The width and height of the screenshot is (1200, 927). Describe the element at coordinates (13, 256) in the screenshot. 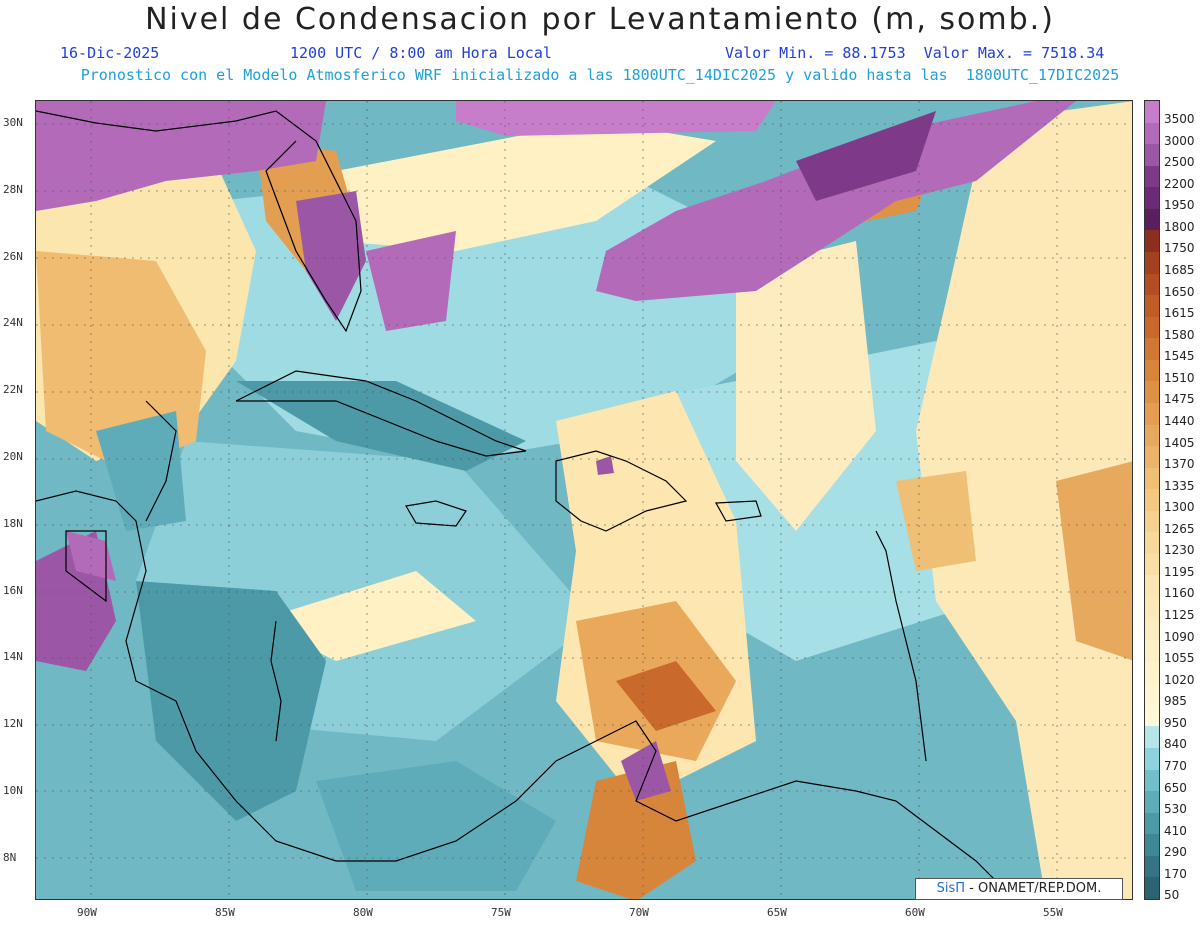

I see `lat-label: 26N` at that location.